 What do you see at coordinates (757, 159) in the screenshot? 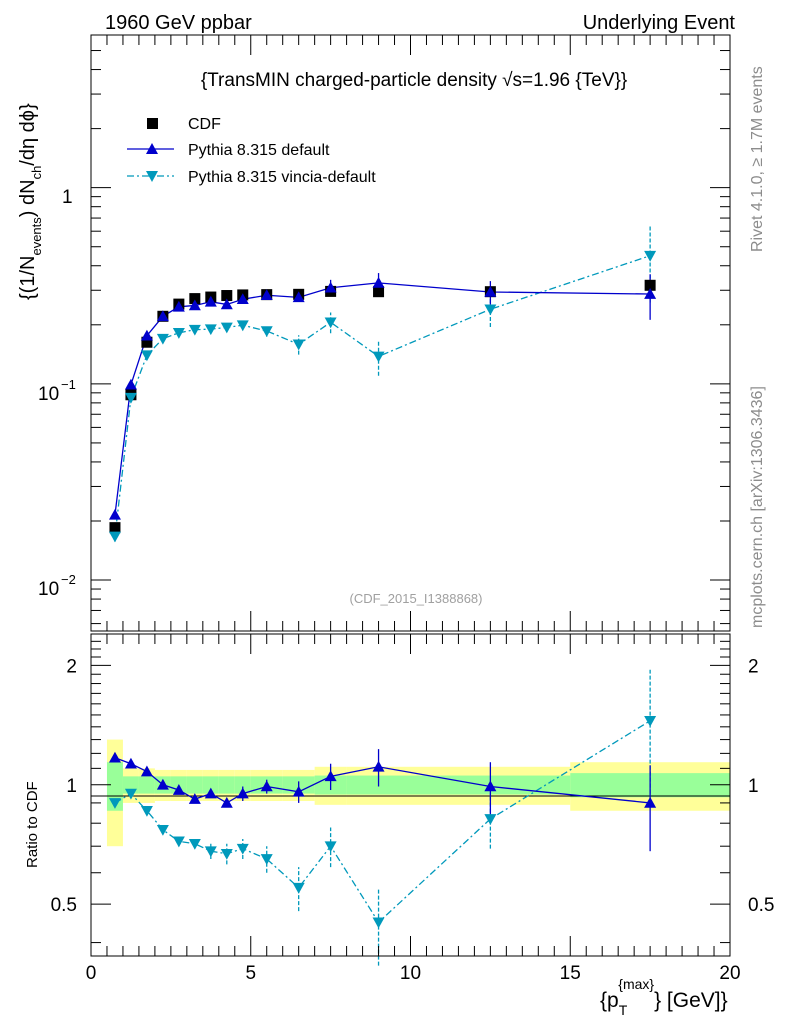
I see `rivet-label: Rivet 4.1.0, ≥ 1.7M events` at bounding box center [757, 159].